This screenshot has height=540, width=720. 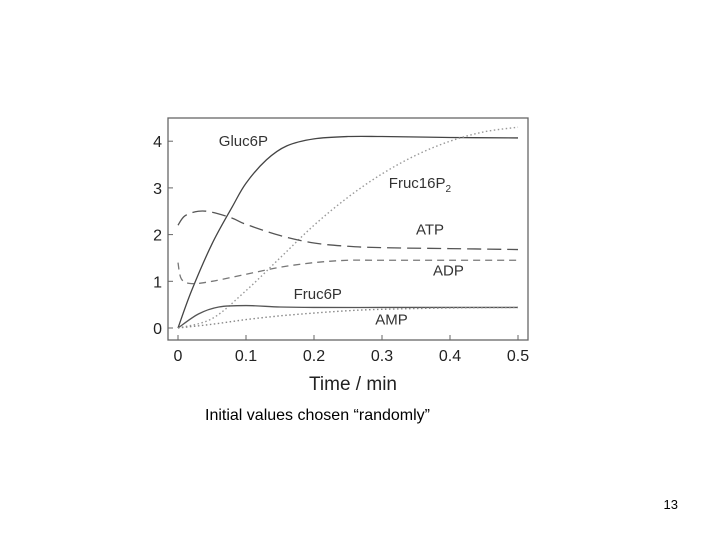 I want to click on y-tick-label: 4, so click(x=157, y=142).